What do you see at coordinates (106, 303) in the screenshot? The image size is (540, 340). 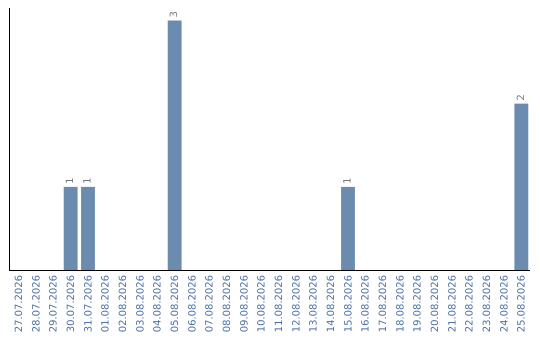 I see `x-tick-label: 01.08.2026` at bounding box center [106, 303].